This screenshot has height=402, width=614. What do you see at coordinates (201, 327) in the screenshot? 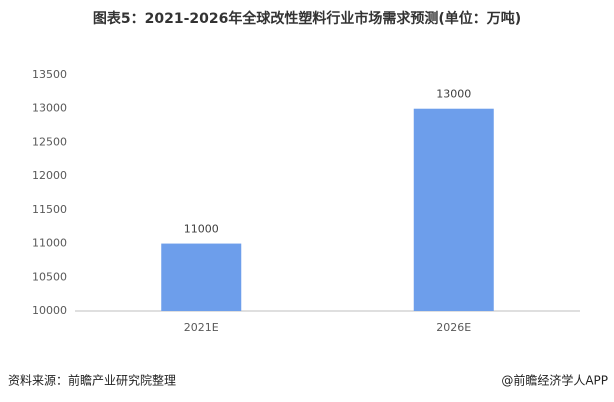
I see `x-tick-label: 2021E` at bounding box center [201, 327].